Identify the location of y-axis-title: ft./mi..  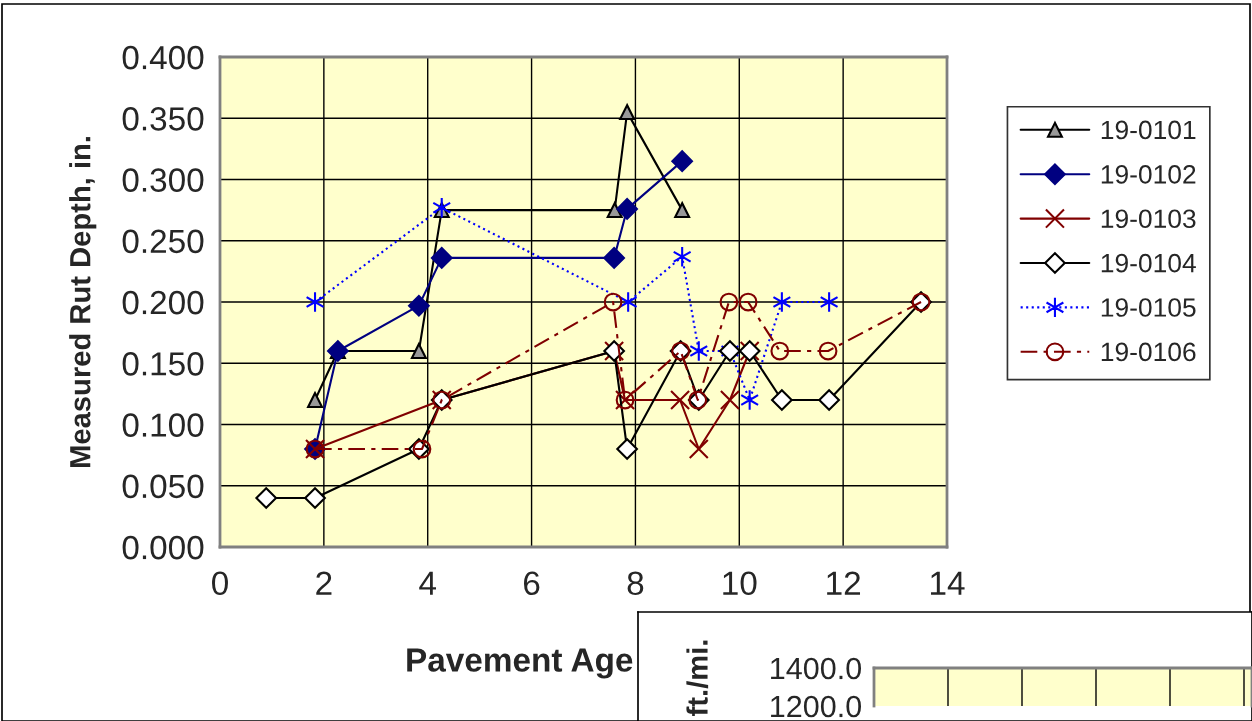
(697, 678).